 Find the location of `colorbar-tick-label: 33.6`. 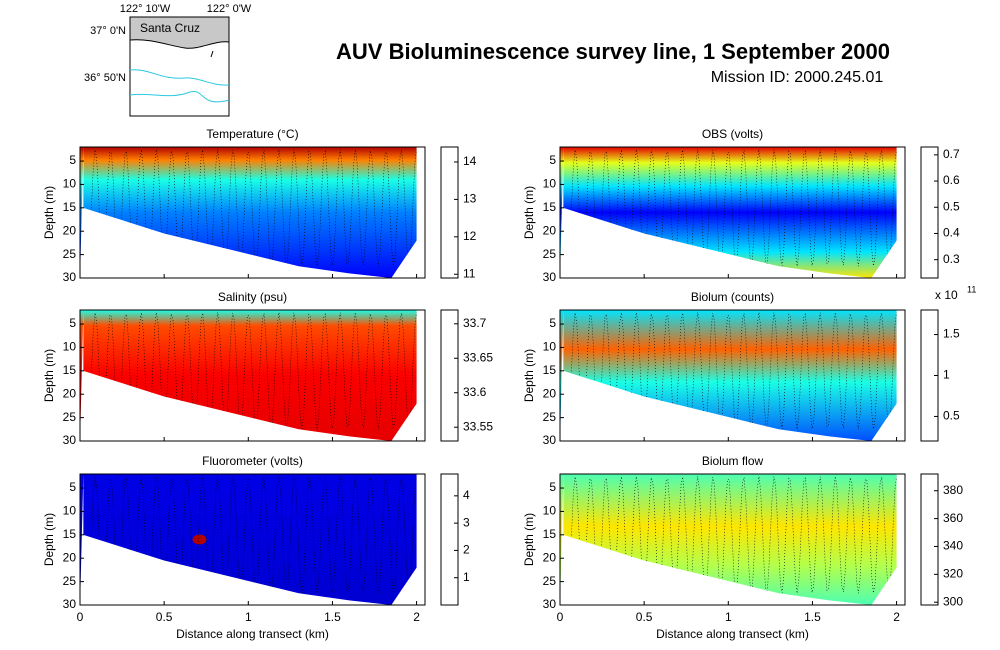

colorbar-tick-label: 33.6 is located at coordinates (475, 392).